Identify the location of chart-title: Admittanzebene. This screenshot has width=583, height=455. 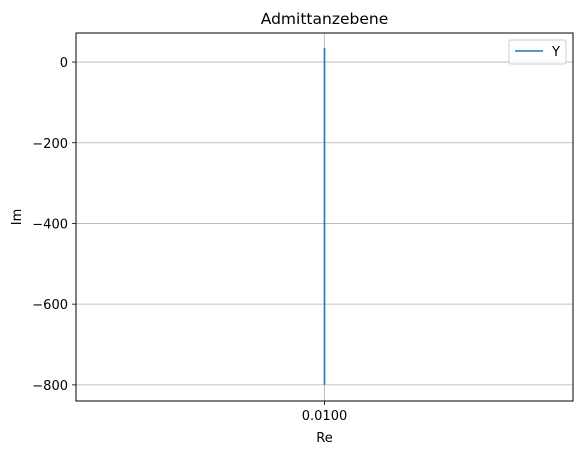
(324, 19).